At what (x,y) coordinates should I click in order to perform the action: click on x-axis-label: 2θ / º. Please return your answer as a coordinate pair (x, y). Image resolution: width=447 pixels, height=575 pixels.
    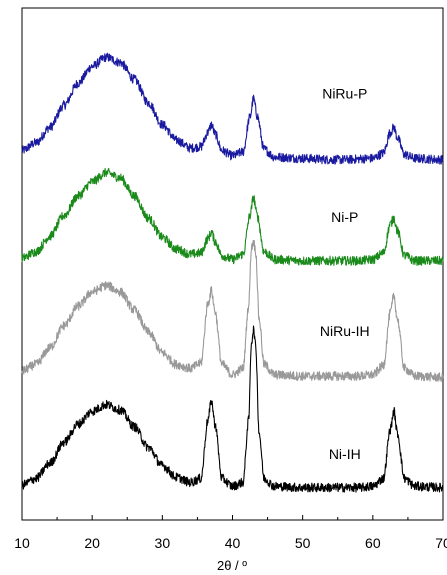
    Looking at the image, I should click on (232, 565).